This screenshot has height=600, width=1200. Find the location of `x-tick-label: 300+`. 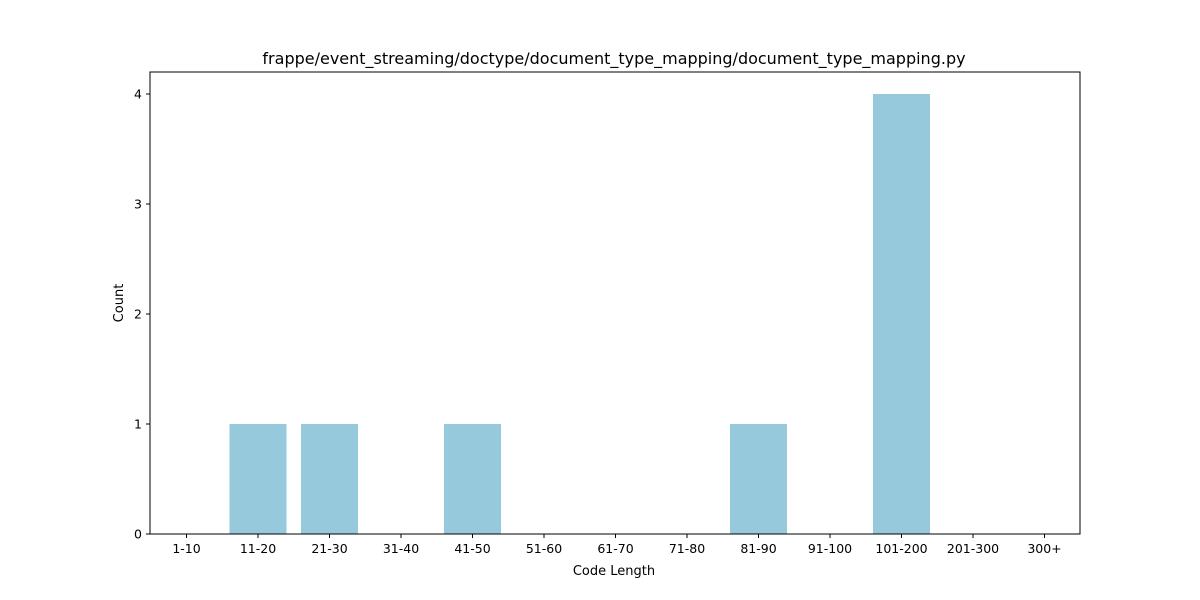

x-tick-label: 300+ is located at coordinates (1044, 548).